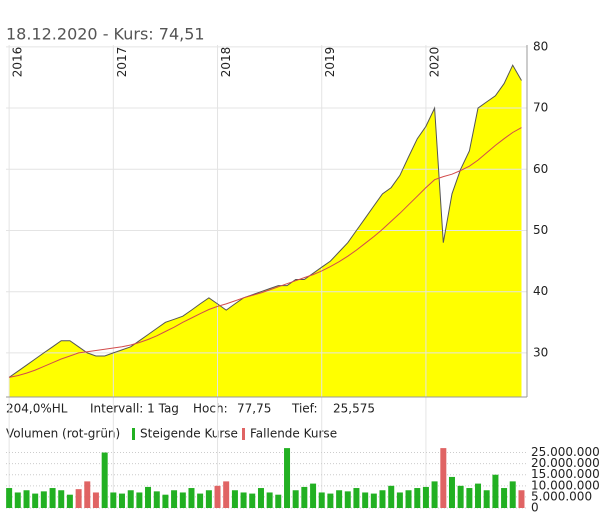 The image size is (612, 522). I want to click on volume-title: Volumen (rot-grün), so click(63, 434).